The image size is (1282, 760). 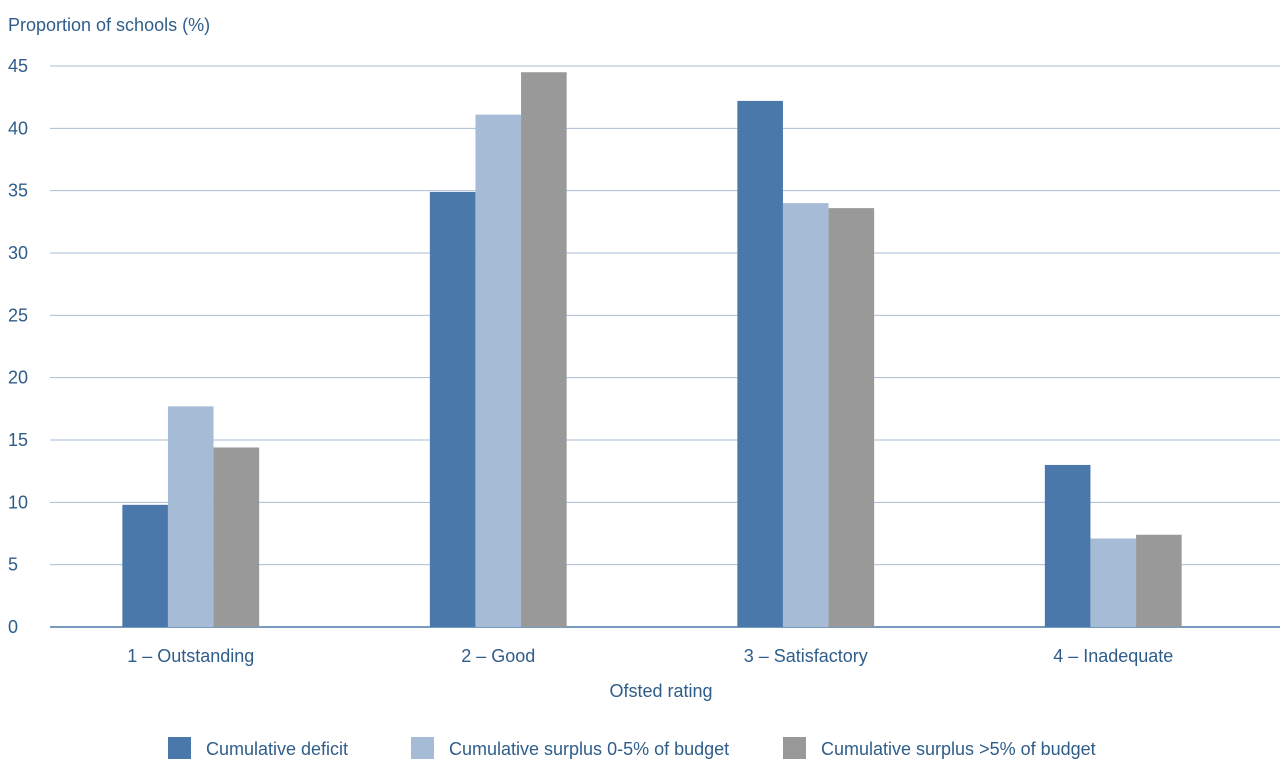 I want to click on legend-label: Cumulative surplus 0-5% of budget, so click(x=589, y=749).